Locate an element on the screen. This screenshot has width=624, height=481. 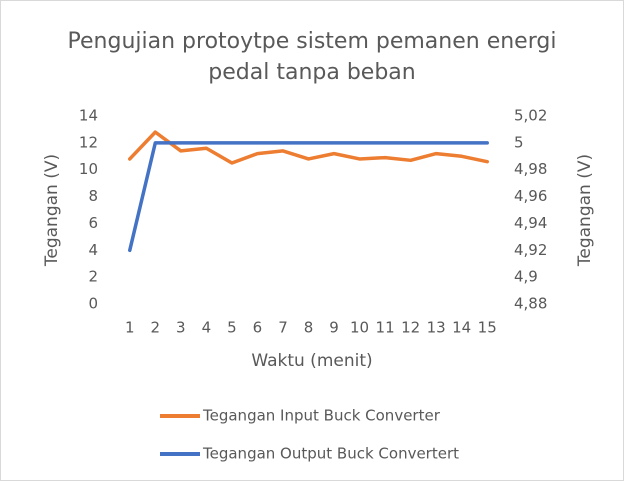
x-tick-label: 14 is located at coordinates (461, 328).